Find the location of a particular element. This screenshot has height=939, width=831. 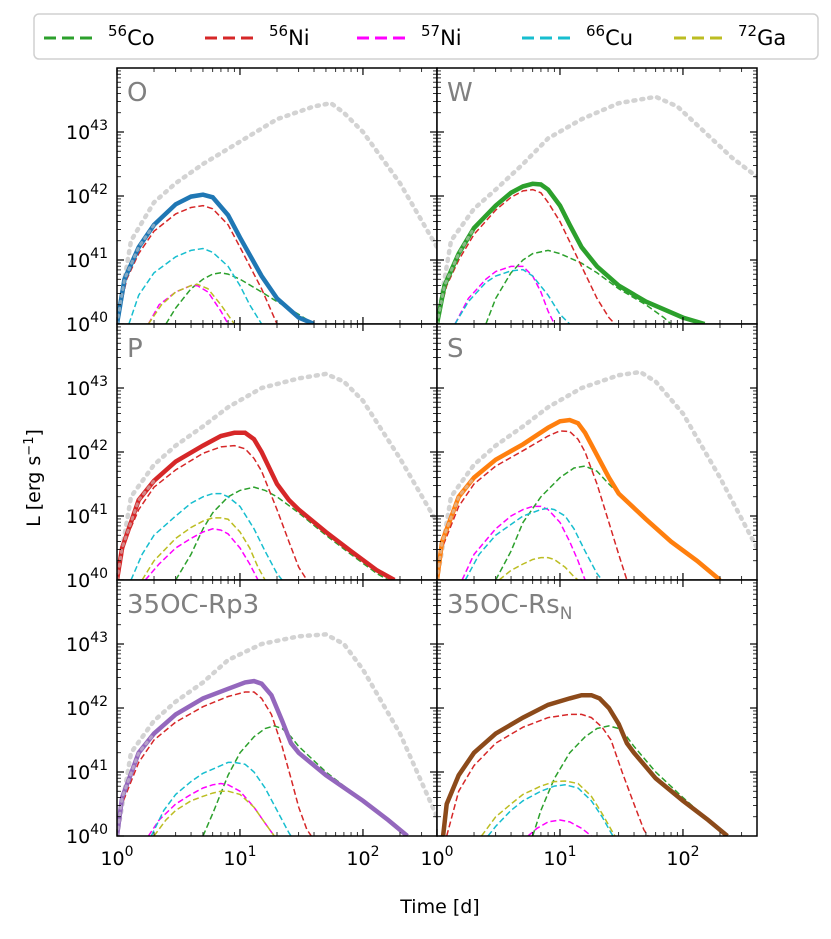

y-tick-label: 1043 is located at coordinates (87, 131).